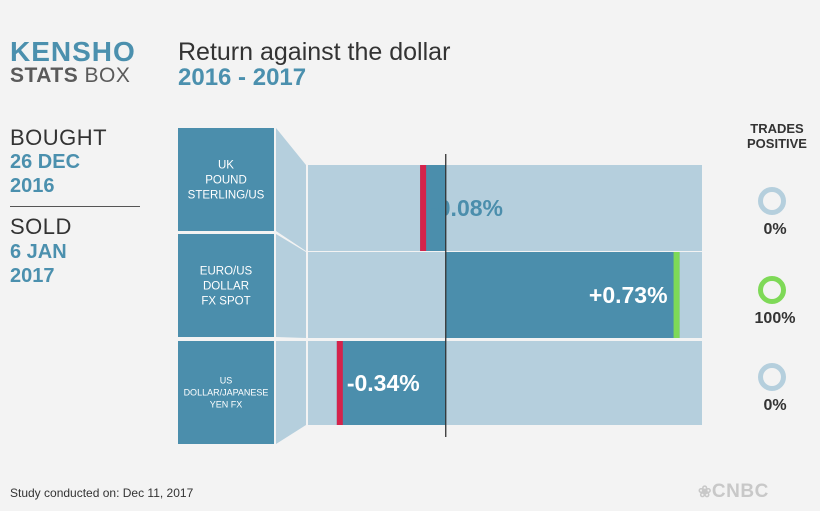 This screenshot has width=820, height=511. Describe the element at coordinates (59, 137) in the screenshot. I see `bought-label: BOUGHT` at that location.